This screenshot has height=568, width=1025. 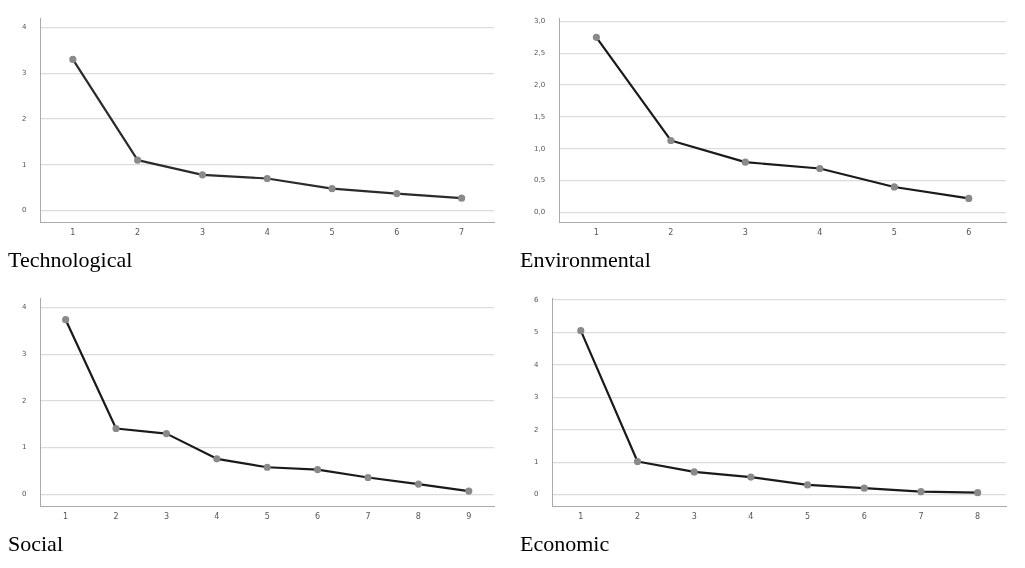 What do you see at coordinates (469, 516) in the screenshot?
I see `x-tick-label: 9` at bounding box center [469, 516].